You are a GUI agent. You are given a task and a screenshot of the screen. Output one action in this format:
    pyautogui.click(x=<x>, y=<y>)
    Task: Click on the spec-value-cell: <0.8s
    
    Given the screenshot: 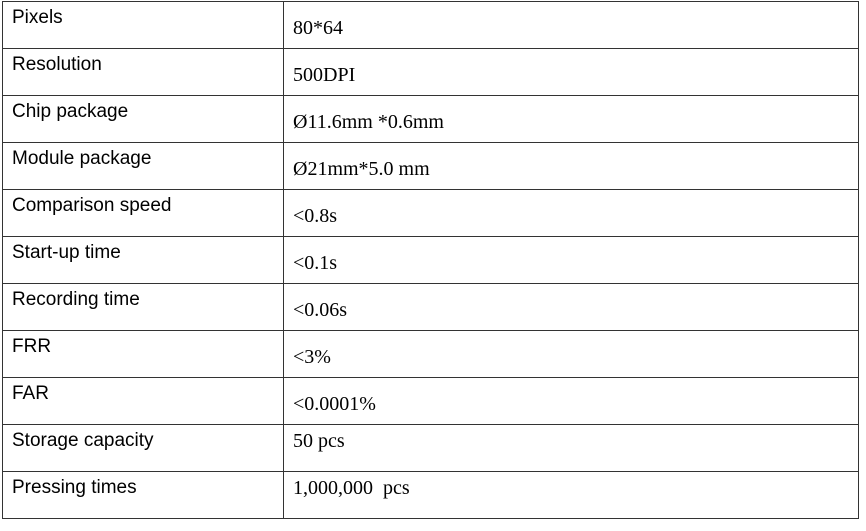 What is the action you would take?
    pyautogui.click(x=571, y=213)
    